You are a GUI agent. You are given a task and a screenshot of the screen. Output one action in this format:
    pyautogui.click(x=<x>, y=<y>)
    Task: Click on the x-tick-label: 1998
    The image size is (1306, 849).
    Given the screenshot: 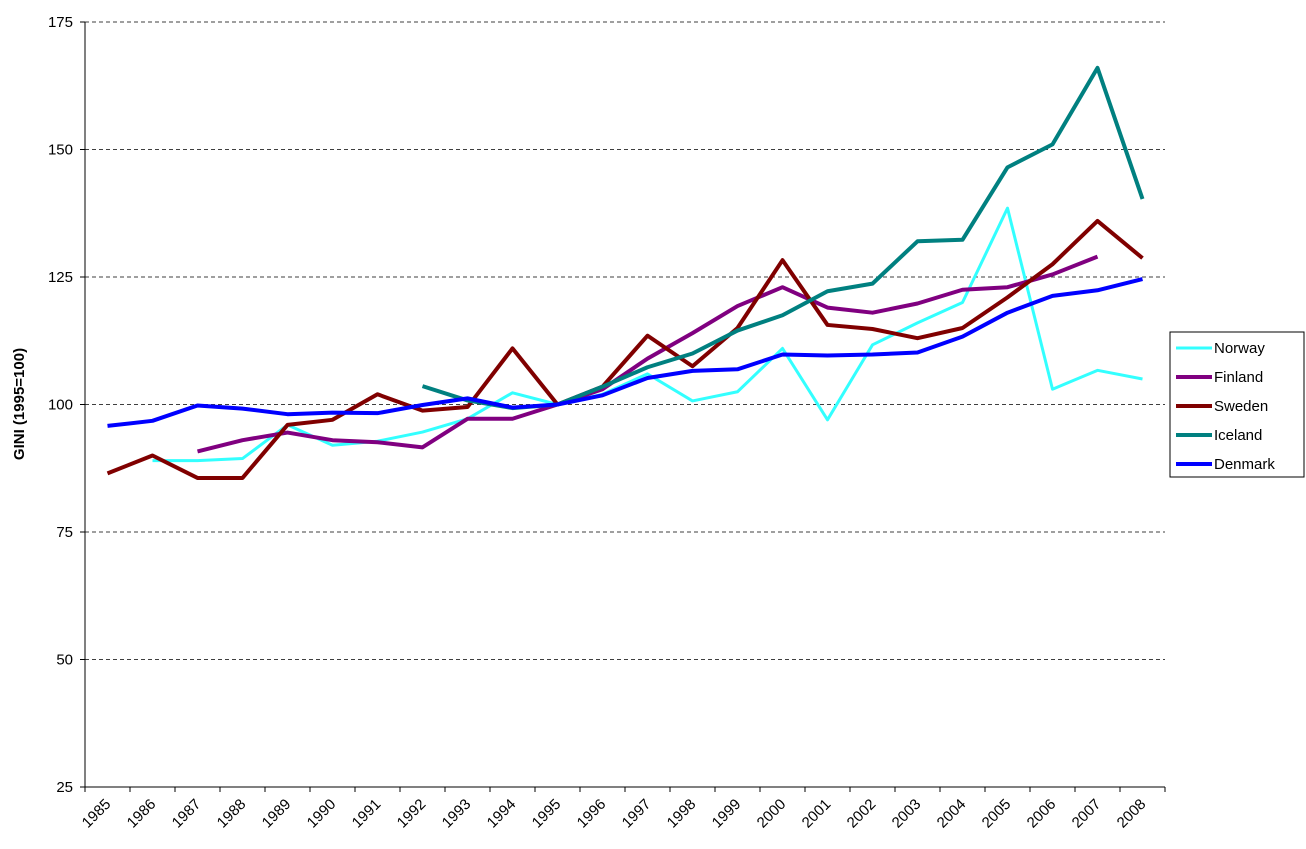 What is the action you would take?
    pyautogui.click(x=682, y=814)
    